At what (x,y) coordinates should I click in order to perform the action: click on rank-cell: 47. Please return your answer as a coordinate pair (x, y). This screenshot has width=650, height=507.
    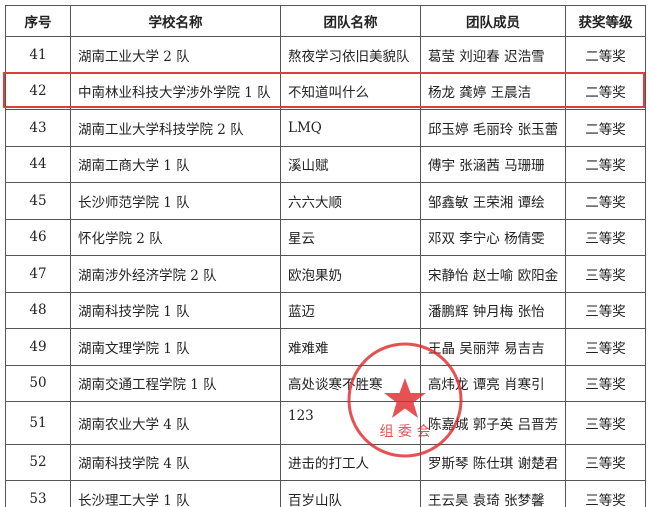
    Looking at the image, I should click on (38, 274).